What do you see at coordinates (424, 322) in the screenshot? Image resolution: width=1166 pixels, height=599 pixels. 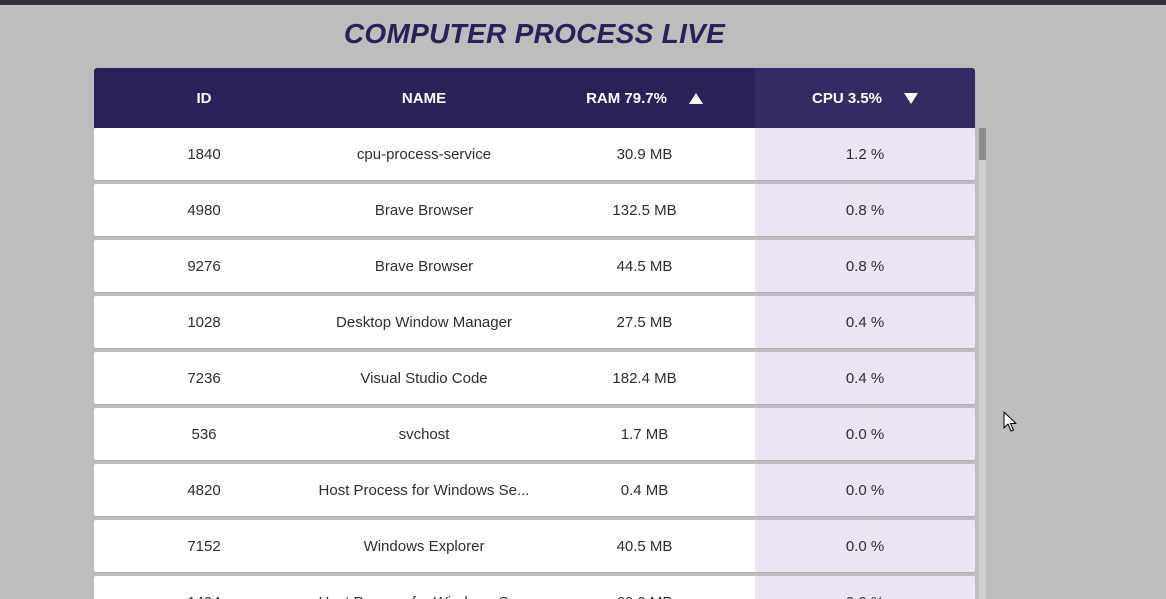 I see `cell-name: Desktop Window Manager` at bounding box center [424, 322].